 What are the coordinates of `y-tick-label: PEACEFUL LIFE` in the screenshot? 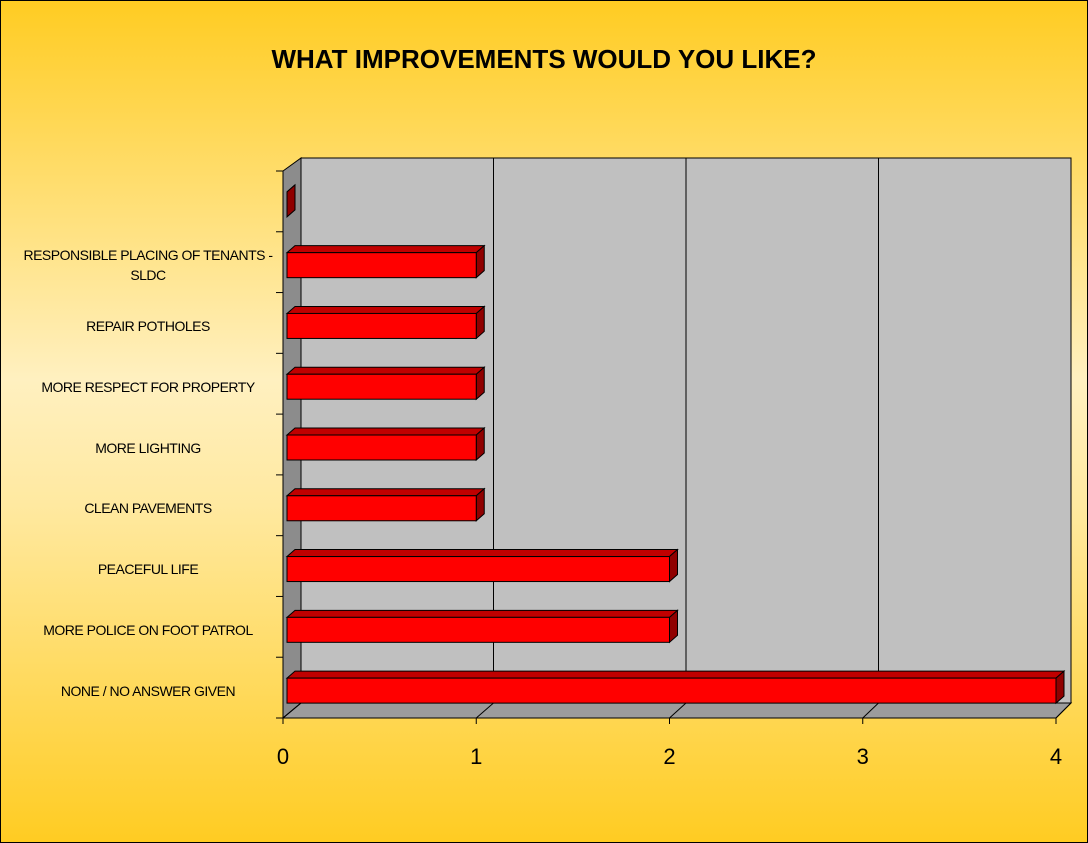 It's located at (148, 569).